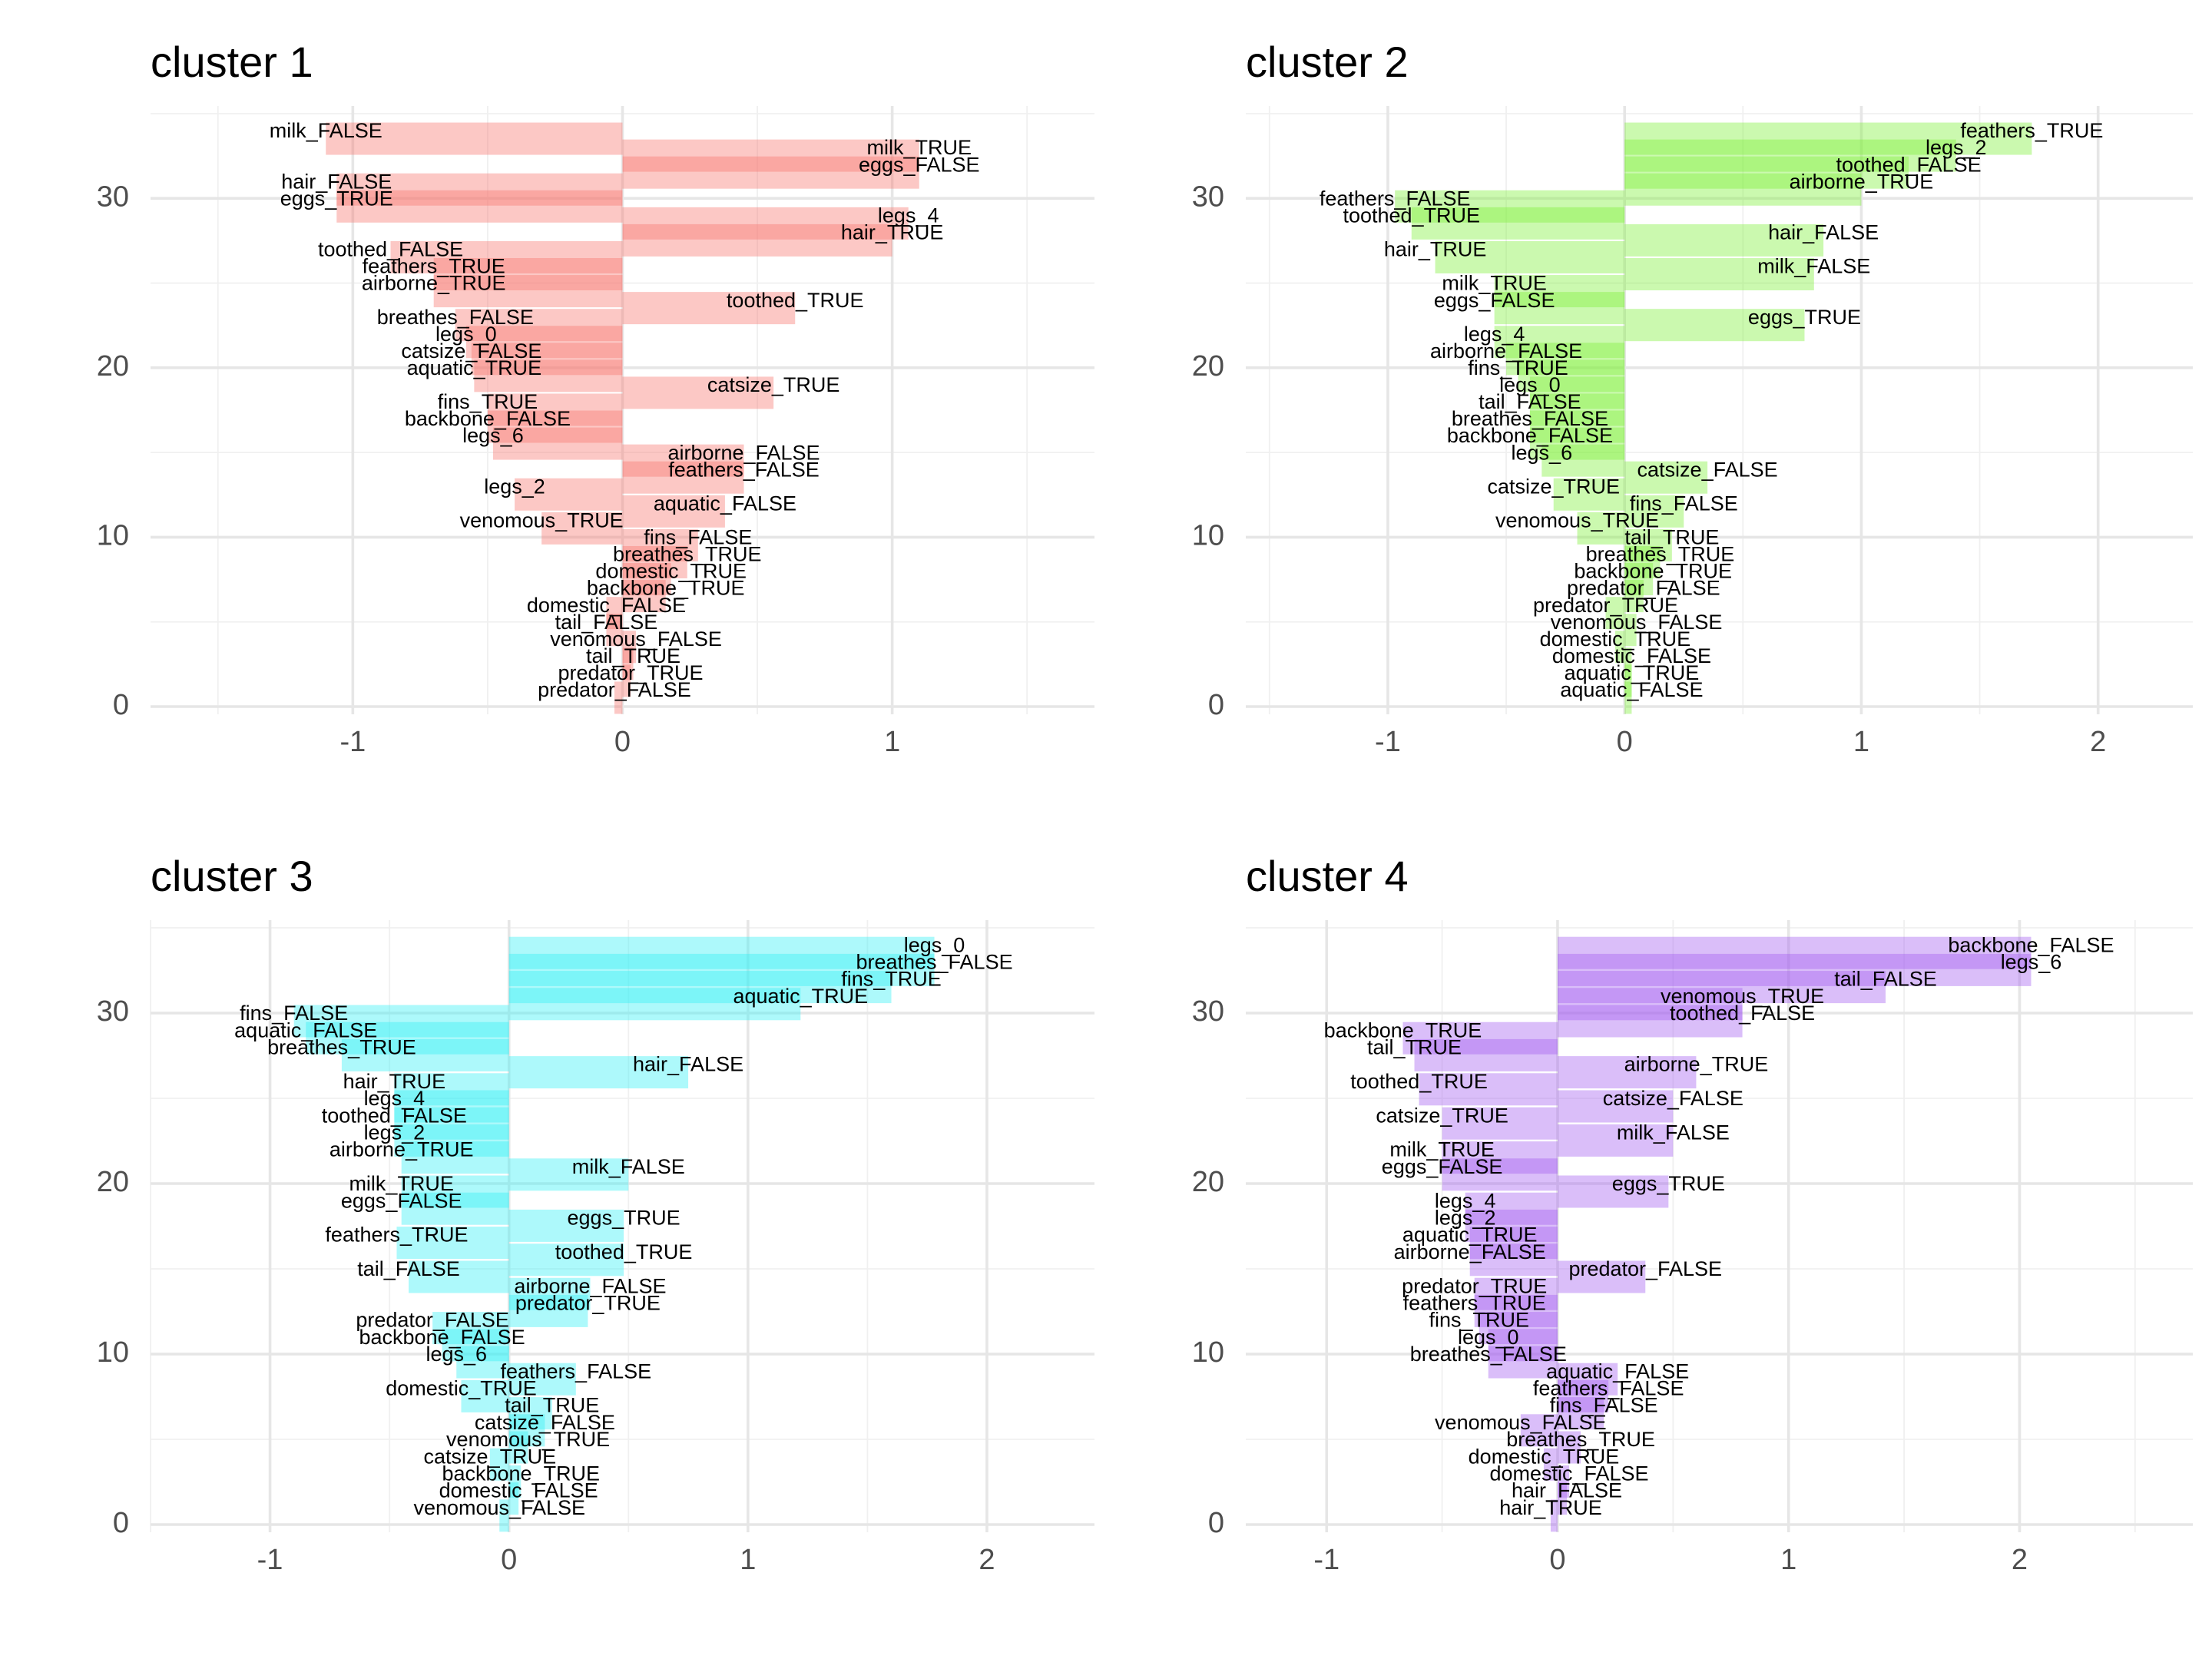  Describe the element at coordinates (744, 452) in the screenshot. I see `bar-label-airborne_FALSE: airborne_FALSE` at that location.